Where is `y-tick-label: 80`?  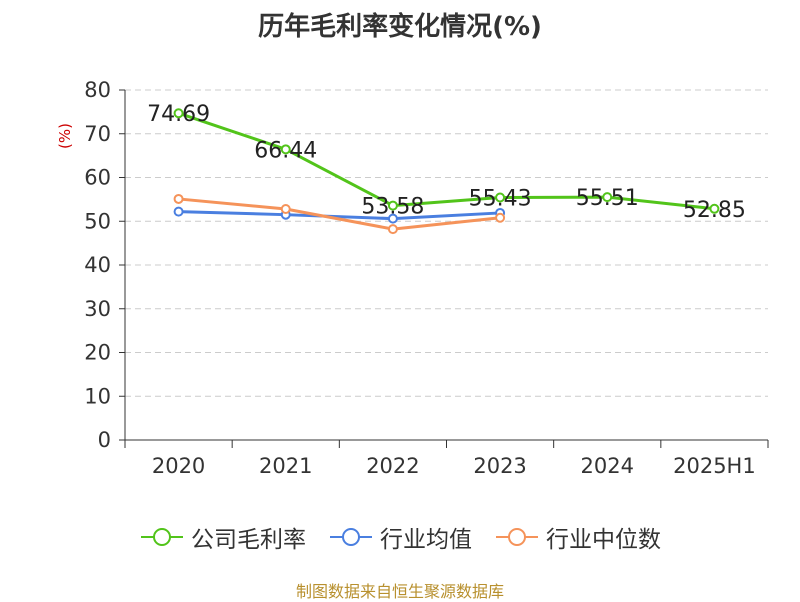 y-tick-label: 80 is located at coordinates (97, 90).